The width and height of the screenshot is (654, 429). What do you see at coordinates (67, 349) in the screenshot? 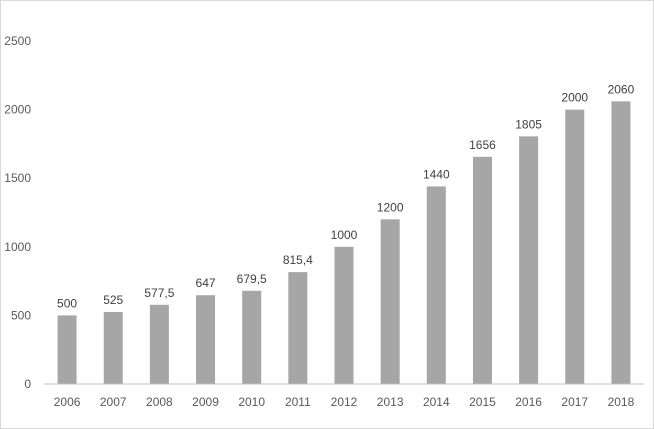
I see `bar-2006` at bounding box center [67, 349].